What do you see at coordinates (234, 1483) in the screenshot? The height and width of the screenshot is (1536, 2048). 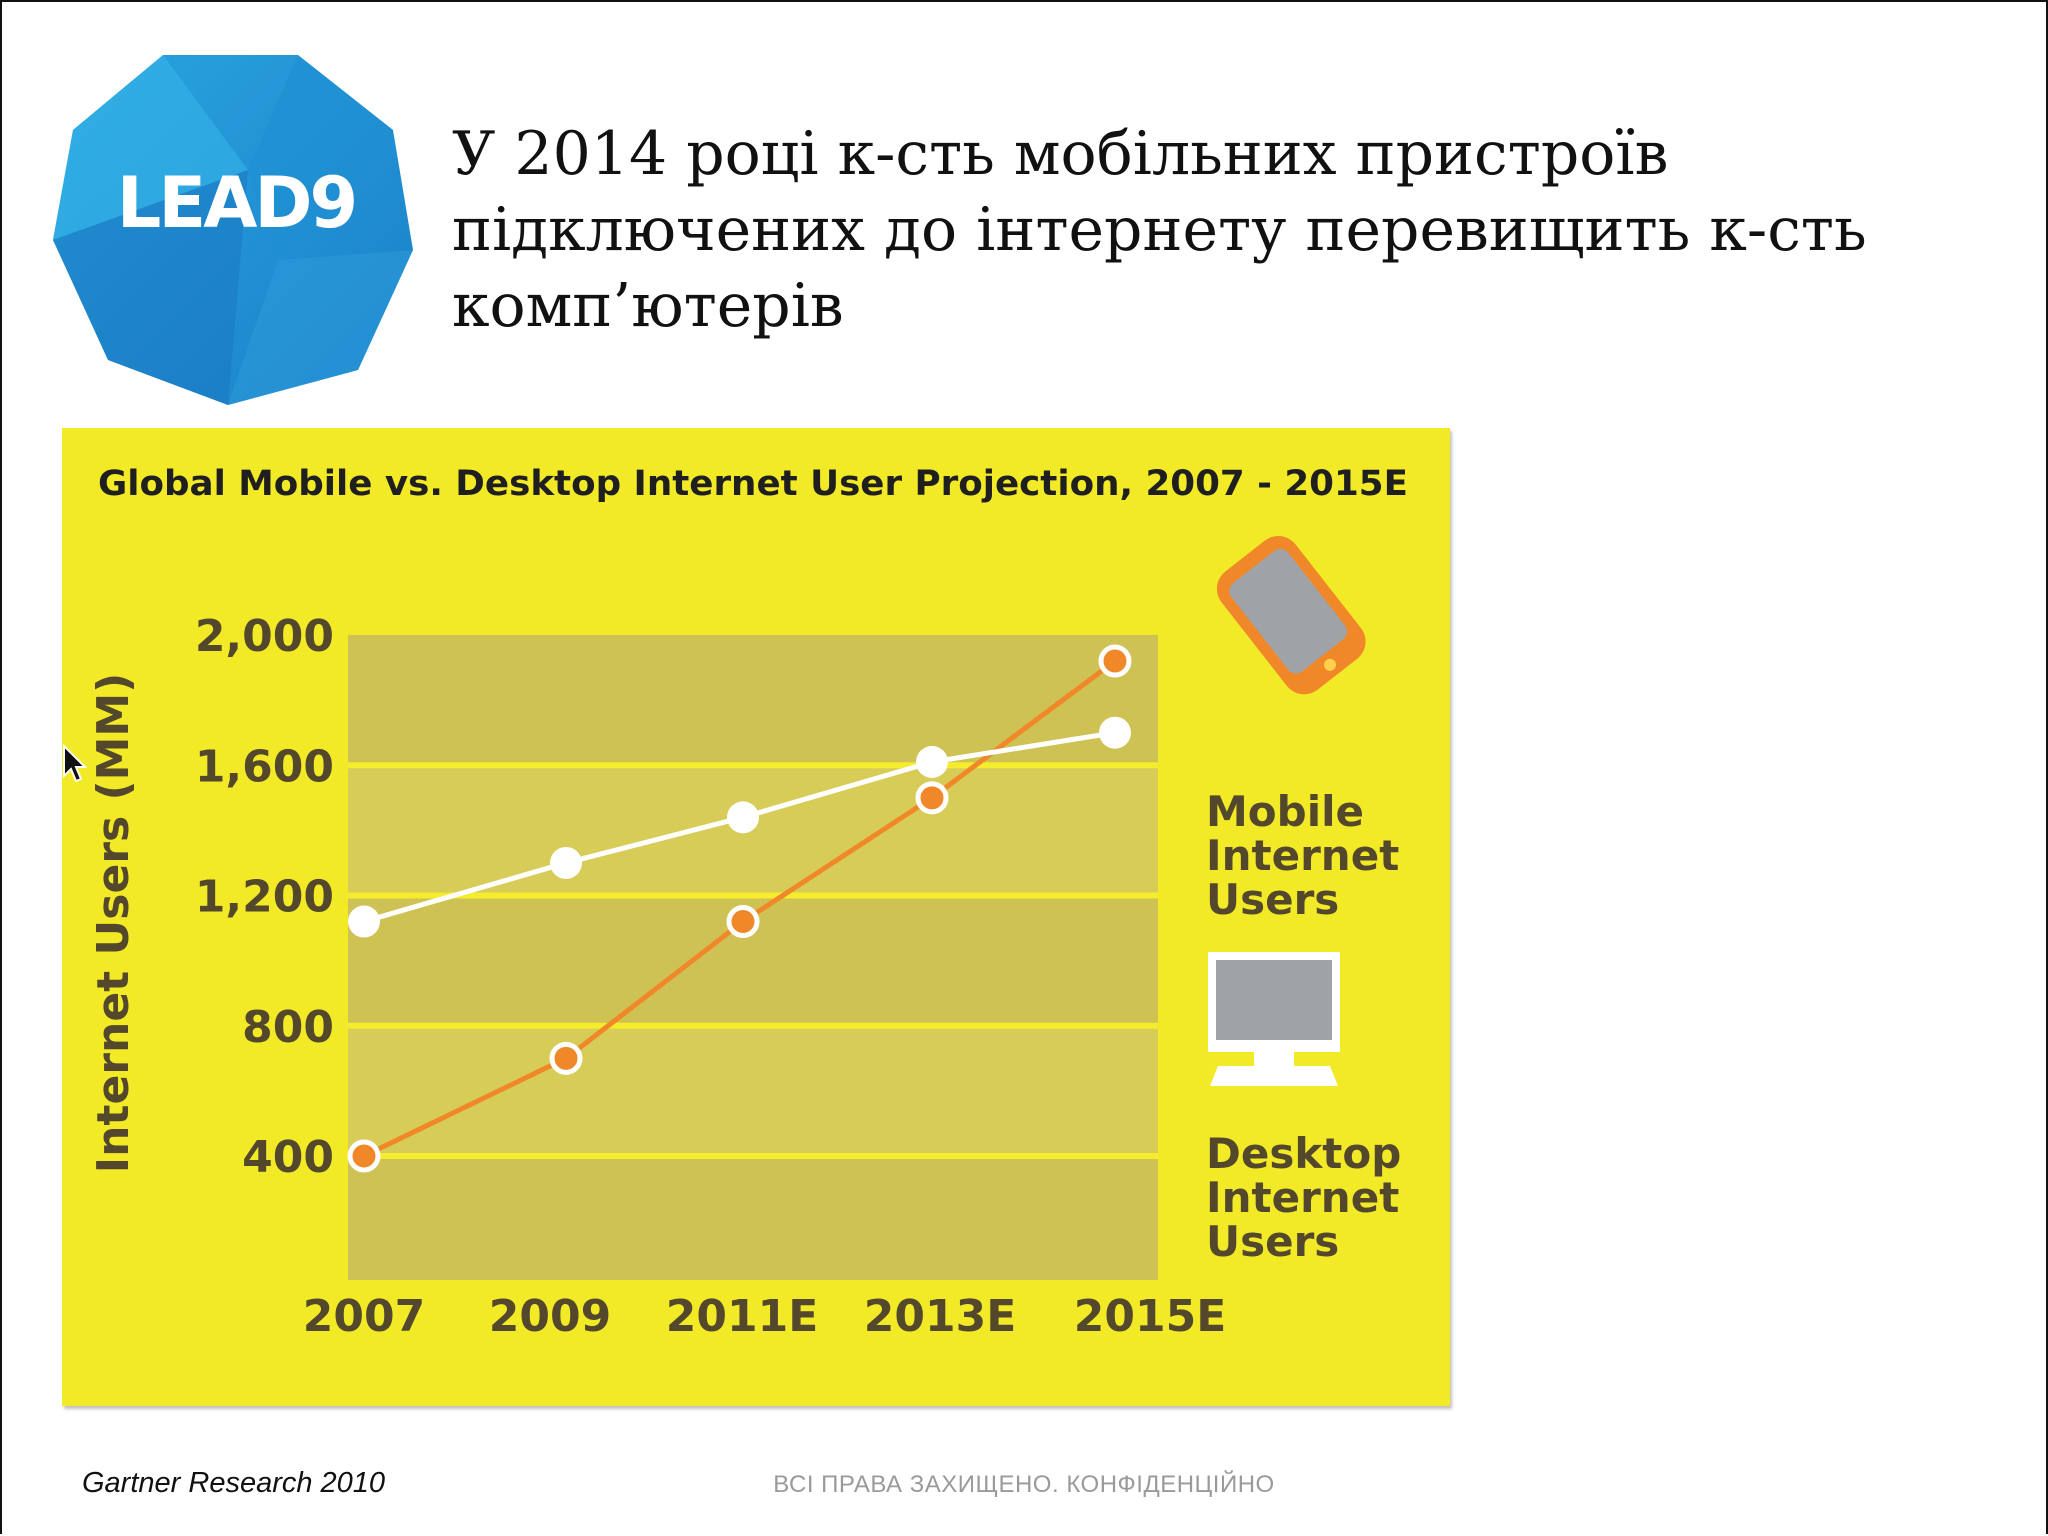 I see `source-citation: Gartner Research 2010` at bounding box center [234, 1483].